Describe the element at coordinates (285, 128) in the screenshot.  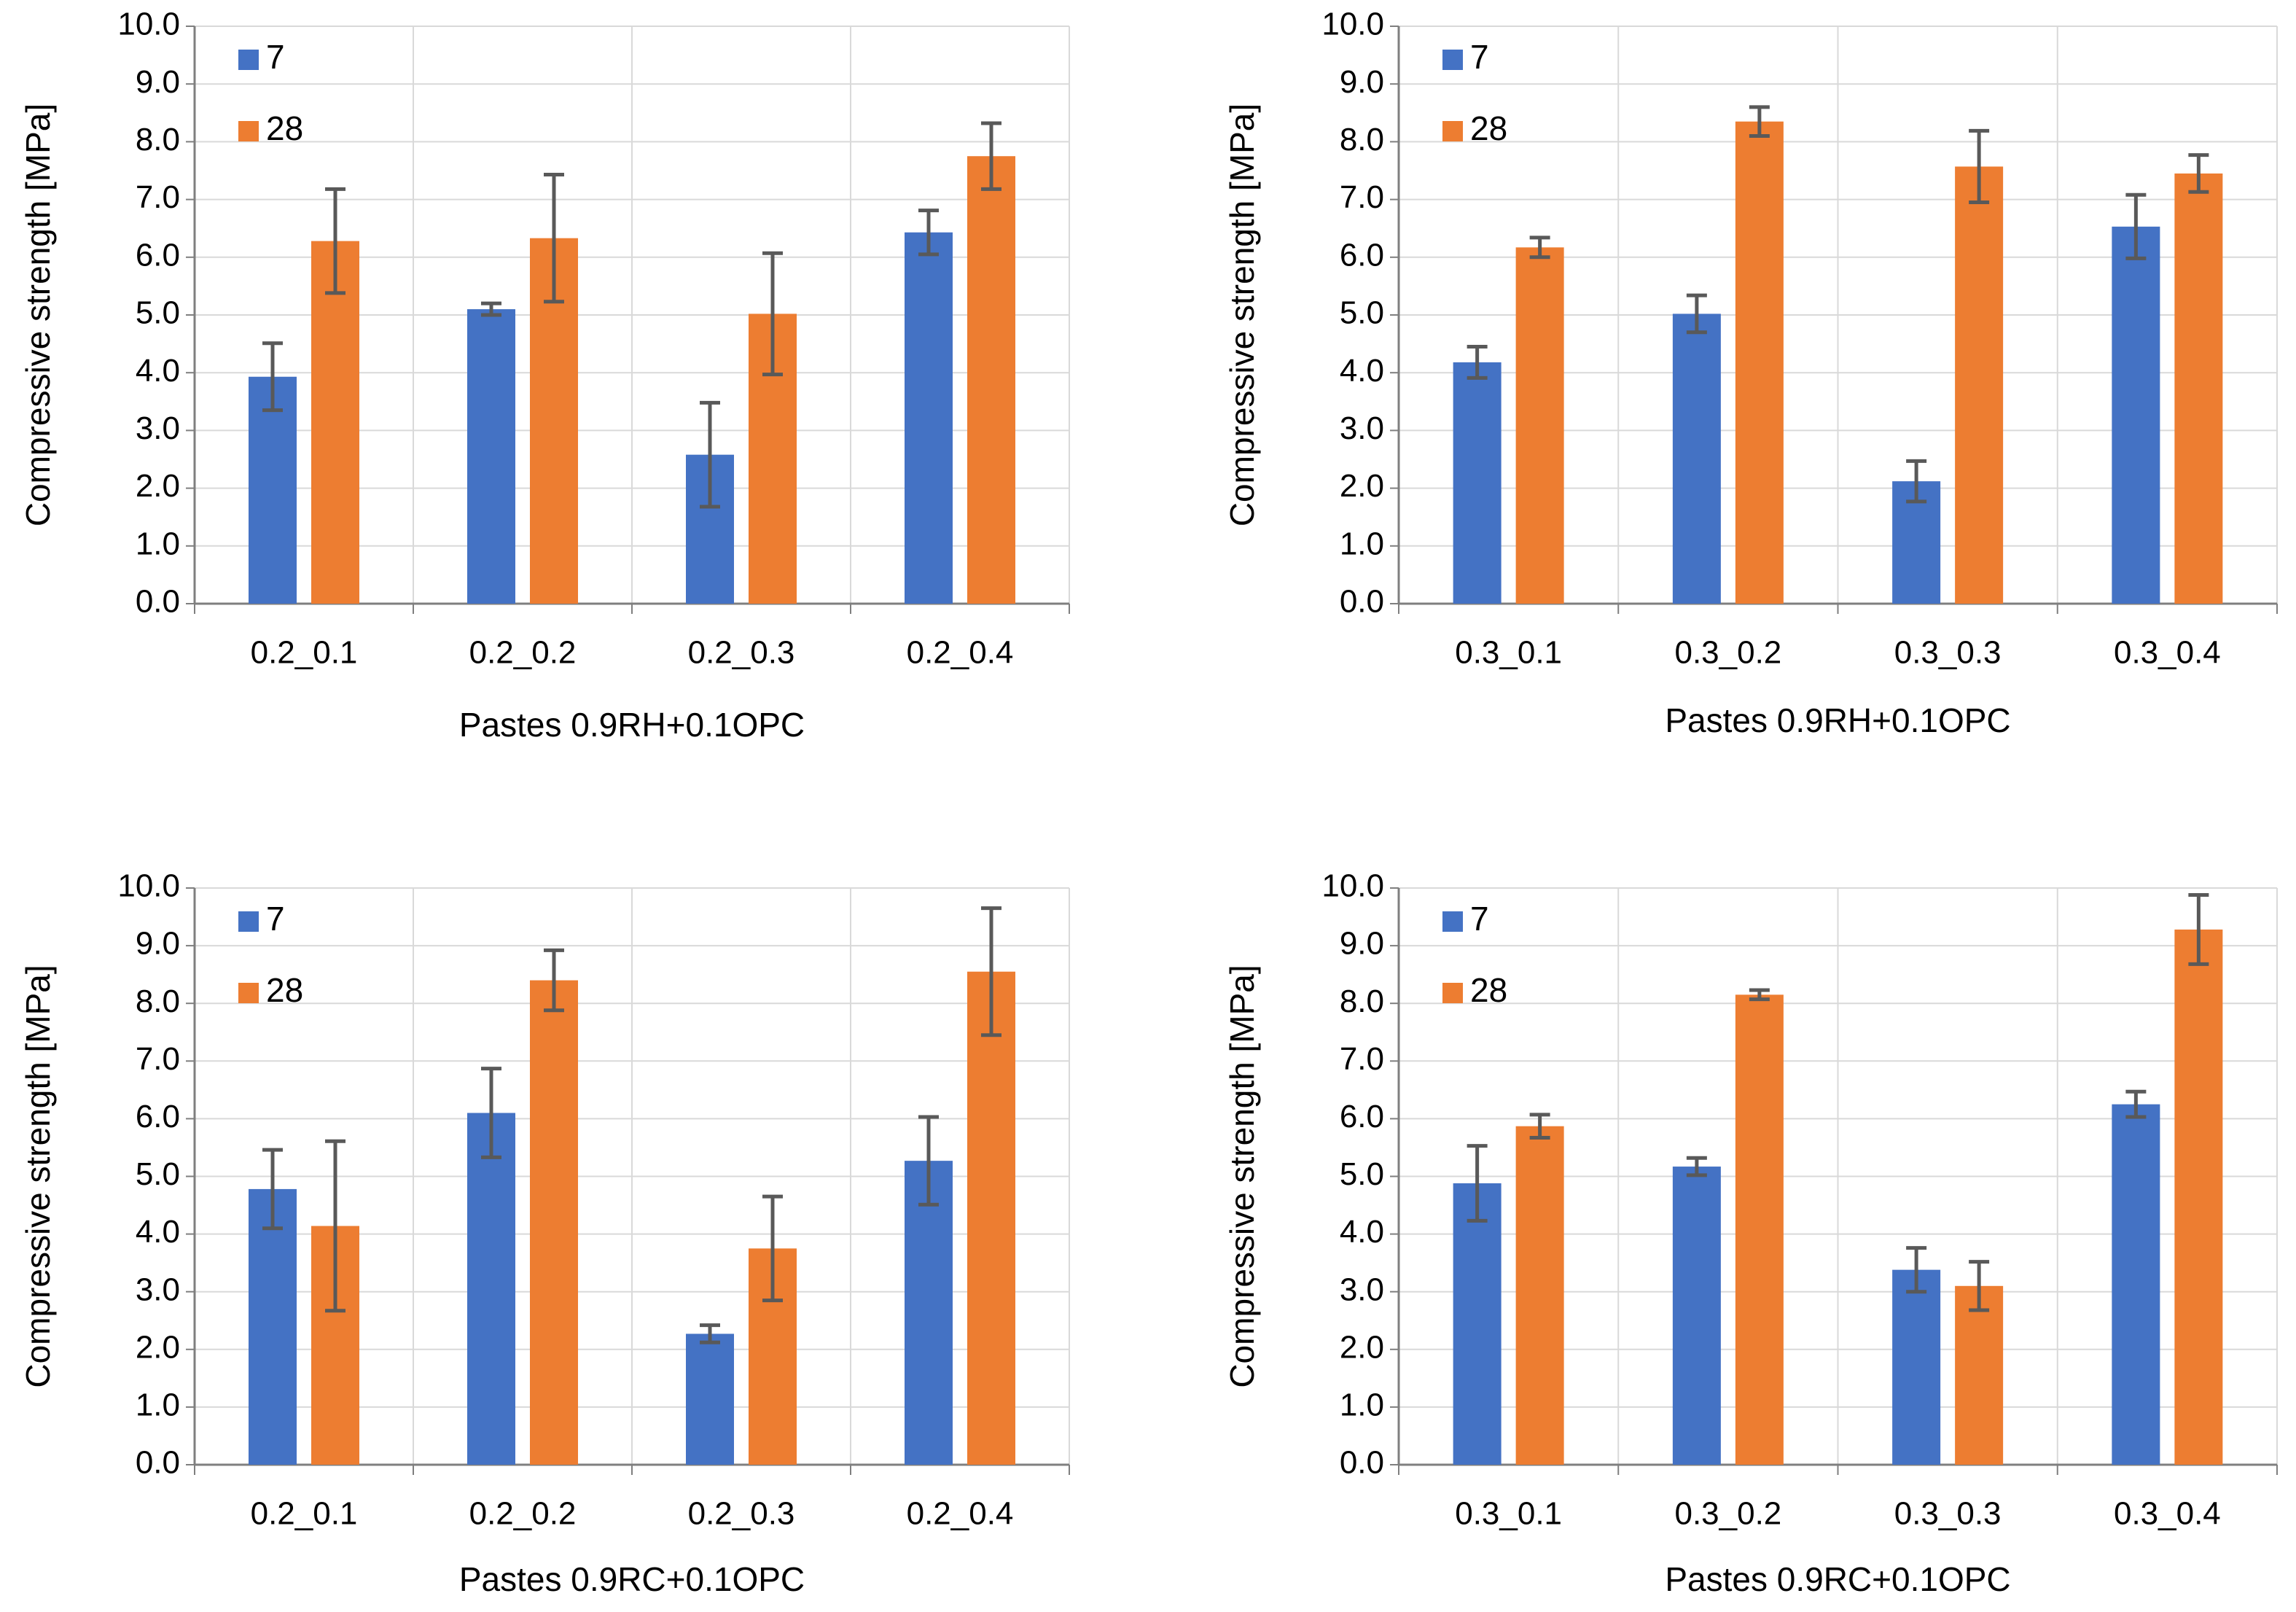
I see `legend-label: 28` at that location.